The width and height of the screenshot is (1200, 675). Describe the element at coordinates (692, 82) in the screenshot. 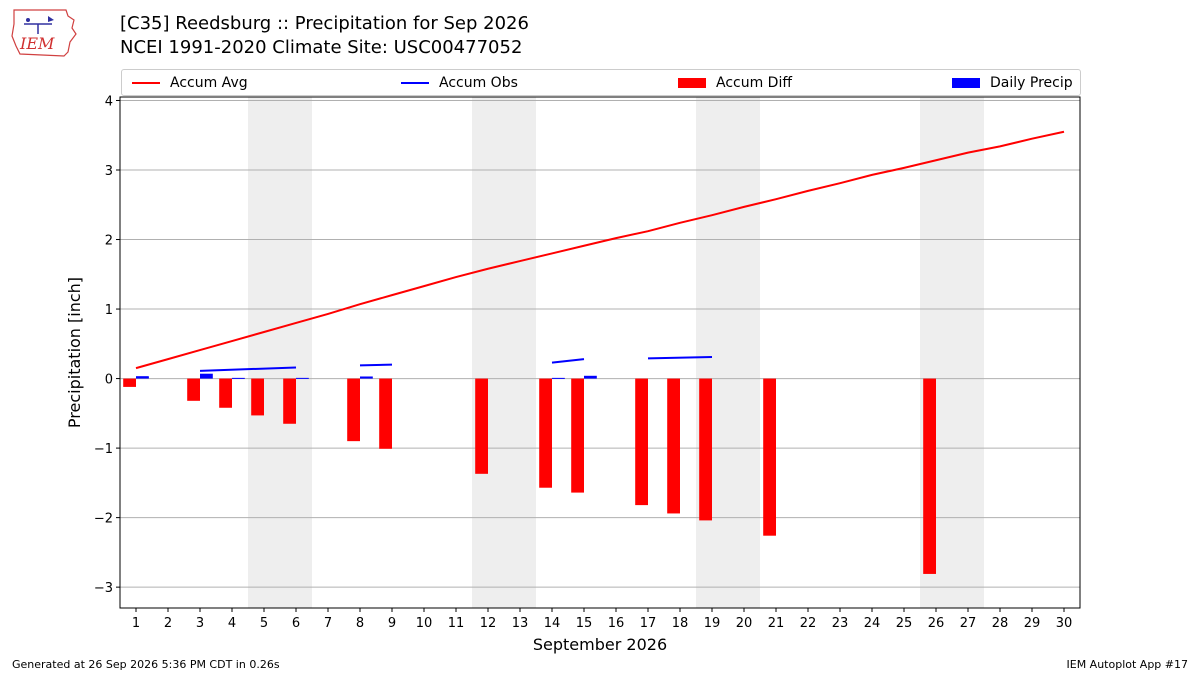

I see `legend-swatch-accum-diff` at that location.